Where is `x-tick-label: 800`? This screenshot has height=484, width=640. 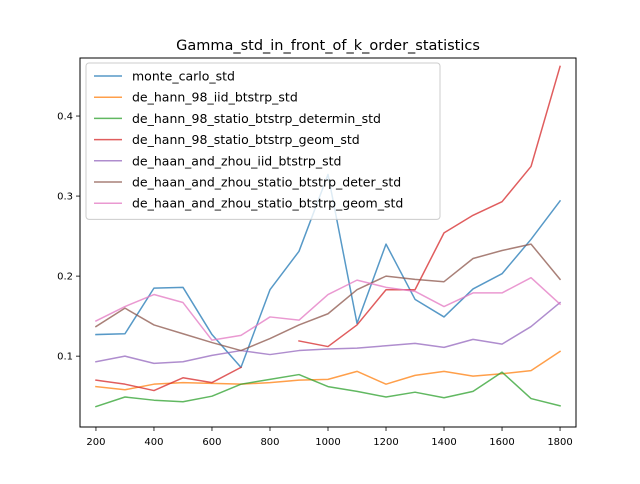 x-tick-label: 800 is located at coordinates (269, 442).